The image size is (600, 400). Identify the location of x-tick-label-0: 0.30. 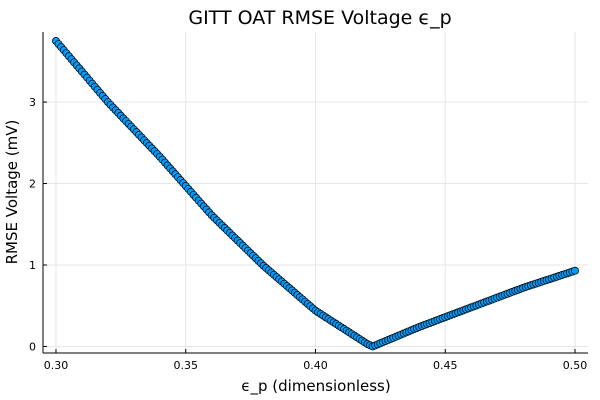
(56, 365).